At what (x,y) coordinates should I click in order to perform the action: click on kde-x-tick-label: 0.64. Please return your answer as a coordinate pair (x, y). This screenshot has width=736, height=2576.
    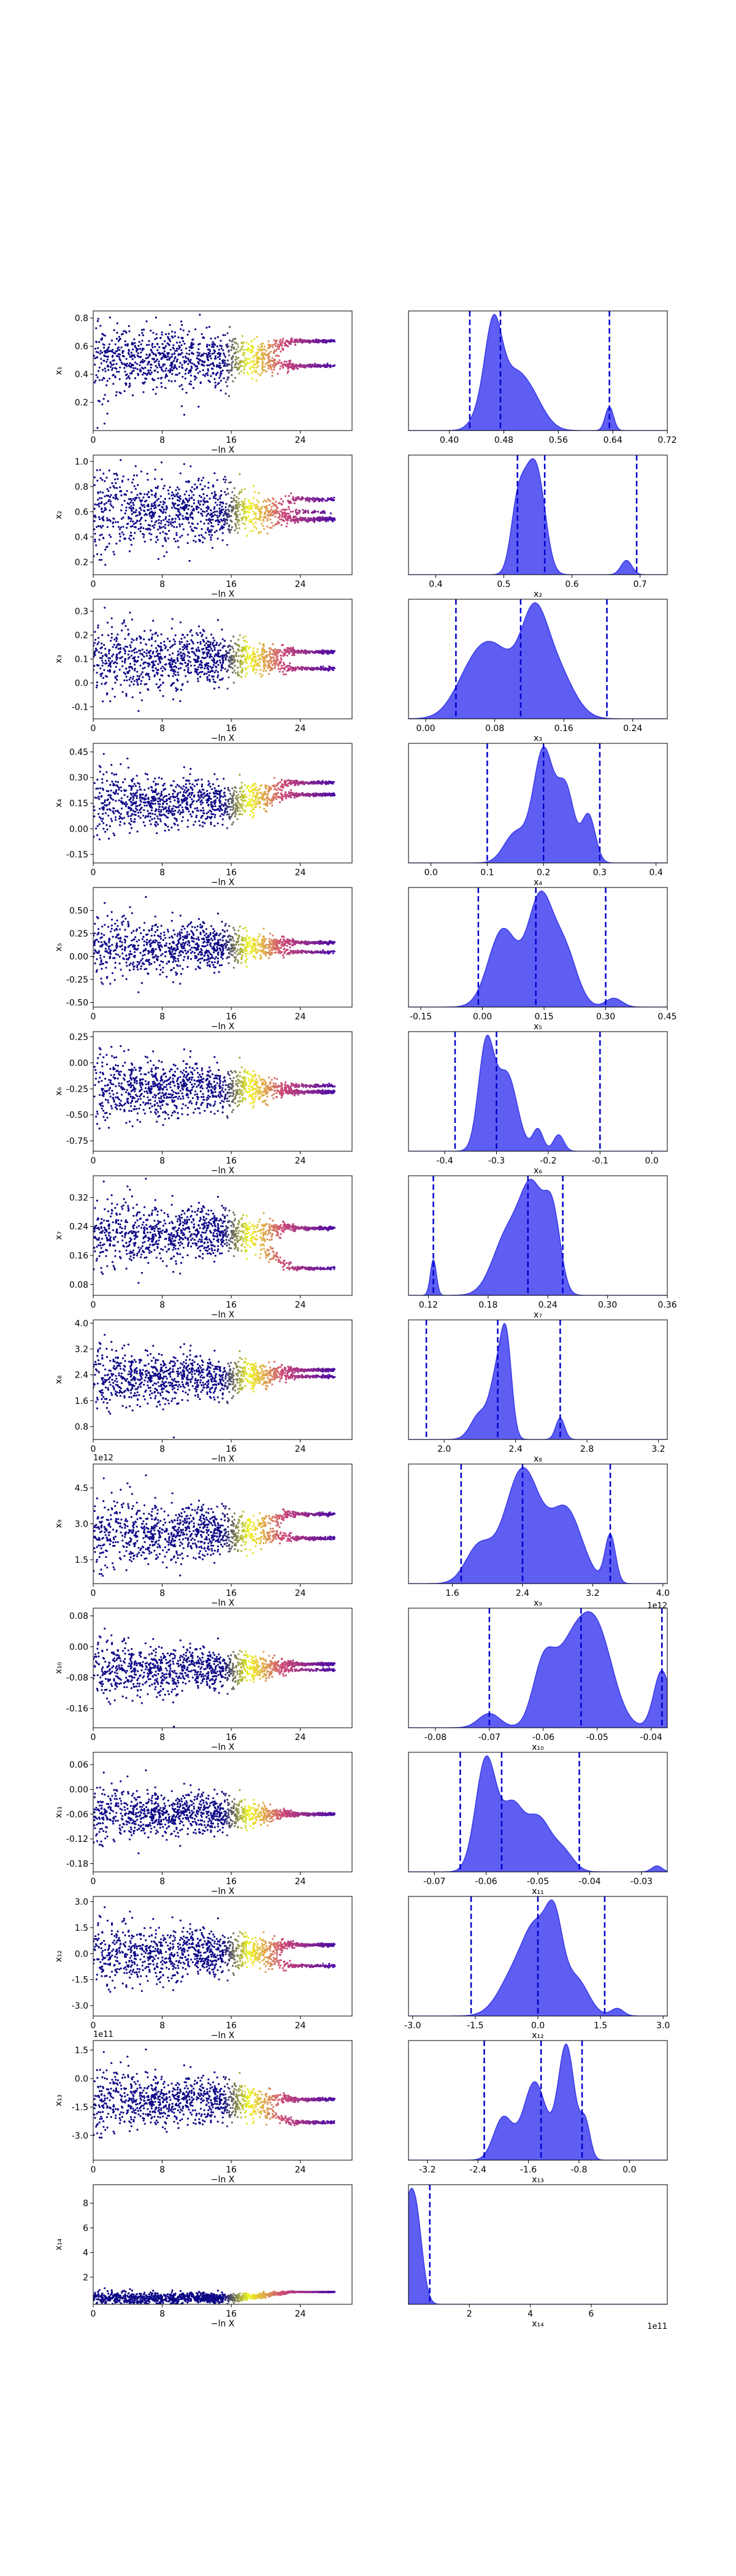
    Looking at the image, I should click on (613, 440).